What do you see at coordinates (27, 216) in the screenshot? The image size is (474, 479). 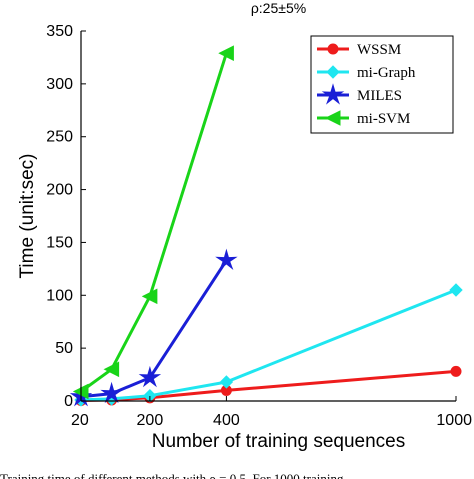 I see `y-axis-title: Time (unit:sec)` at bounding box center [27, 216].